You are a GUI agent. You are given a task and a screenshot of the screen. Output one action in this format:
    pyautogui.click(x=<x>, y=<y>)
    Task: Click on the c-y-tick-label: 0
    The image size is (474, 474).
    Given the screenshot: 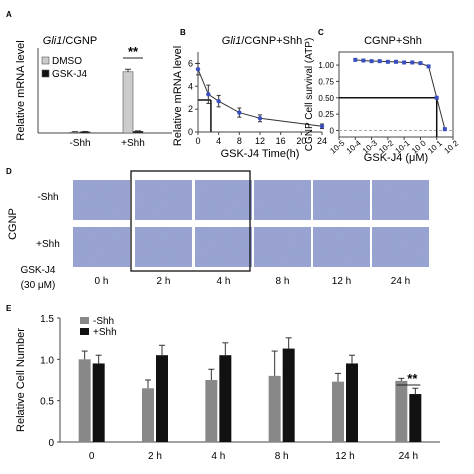 What is the action you would take?
    pyautogui.click(x=332, y=130)
    